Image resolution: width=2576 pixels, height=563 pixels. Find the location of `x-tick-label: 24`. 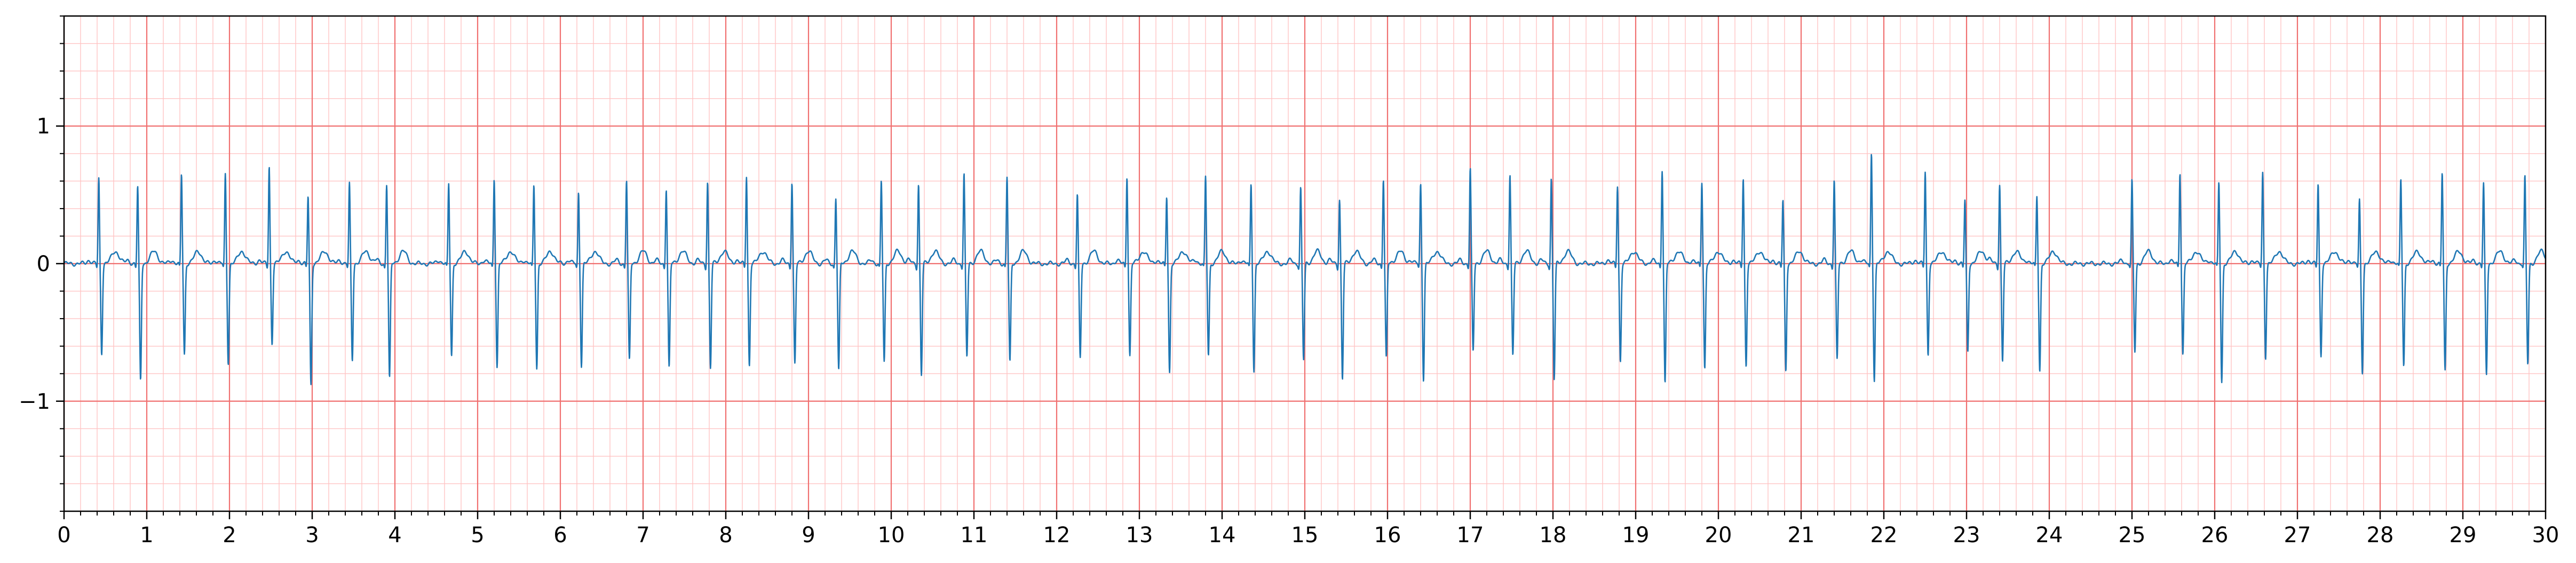

x-tick-label: 24 is located at coordinates (2049, 535).